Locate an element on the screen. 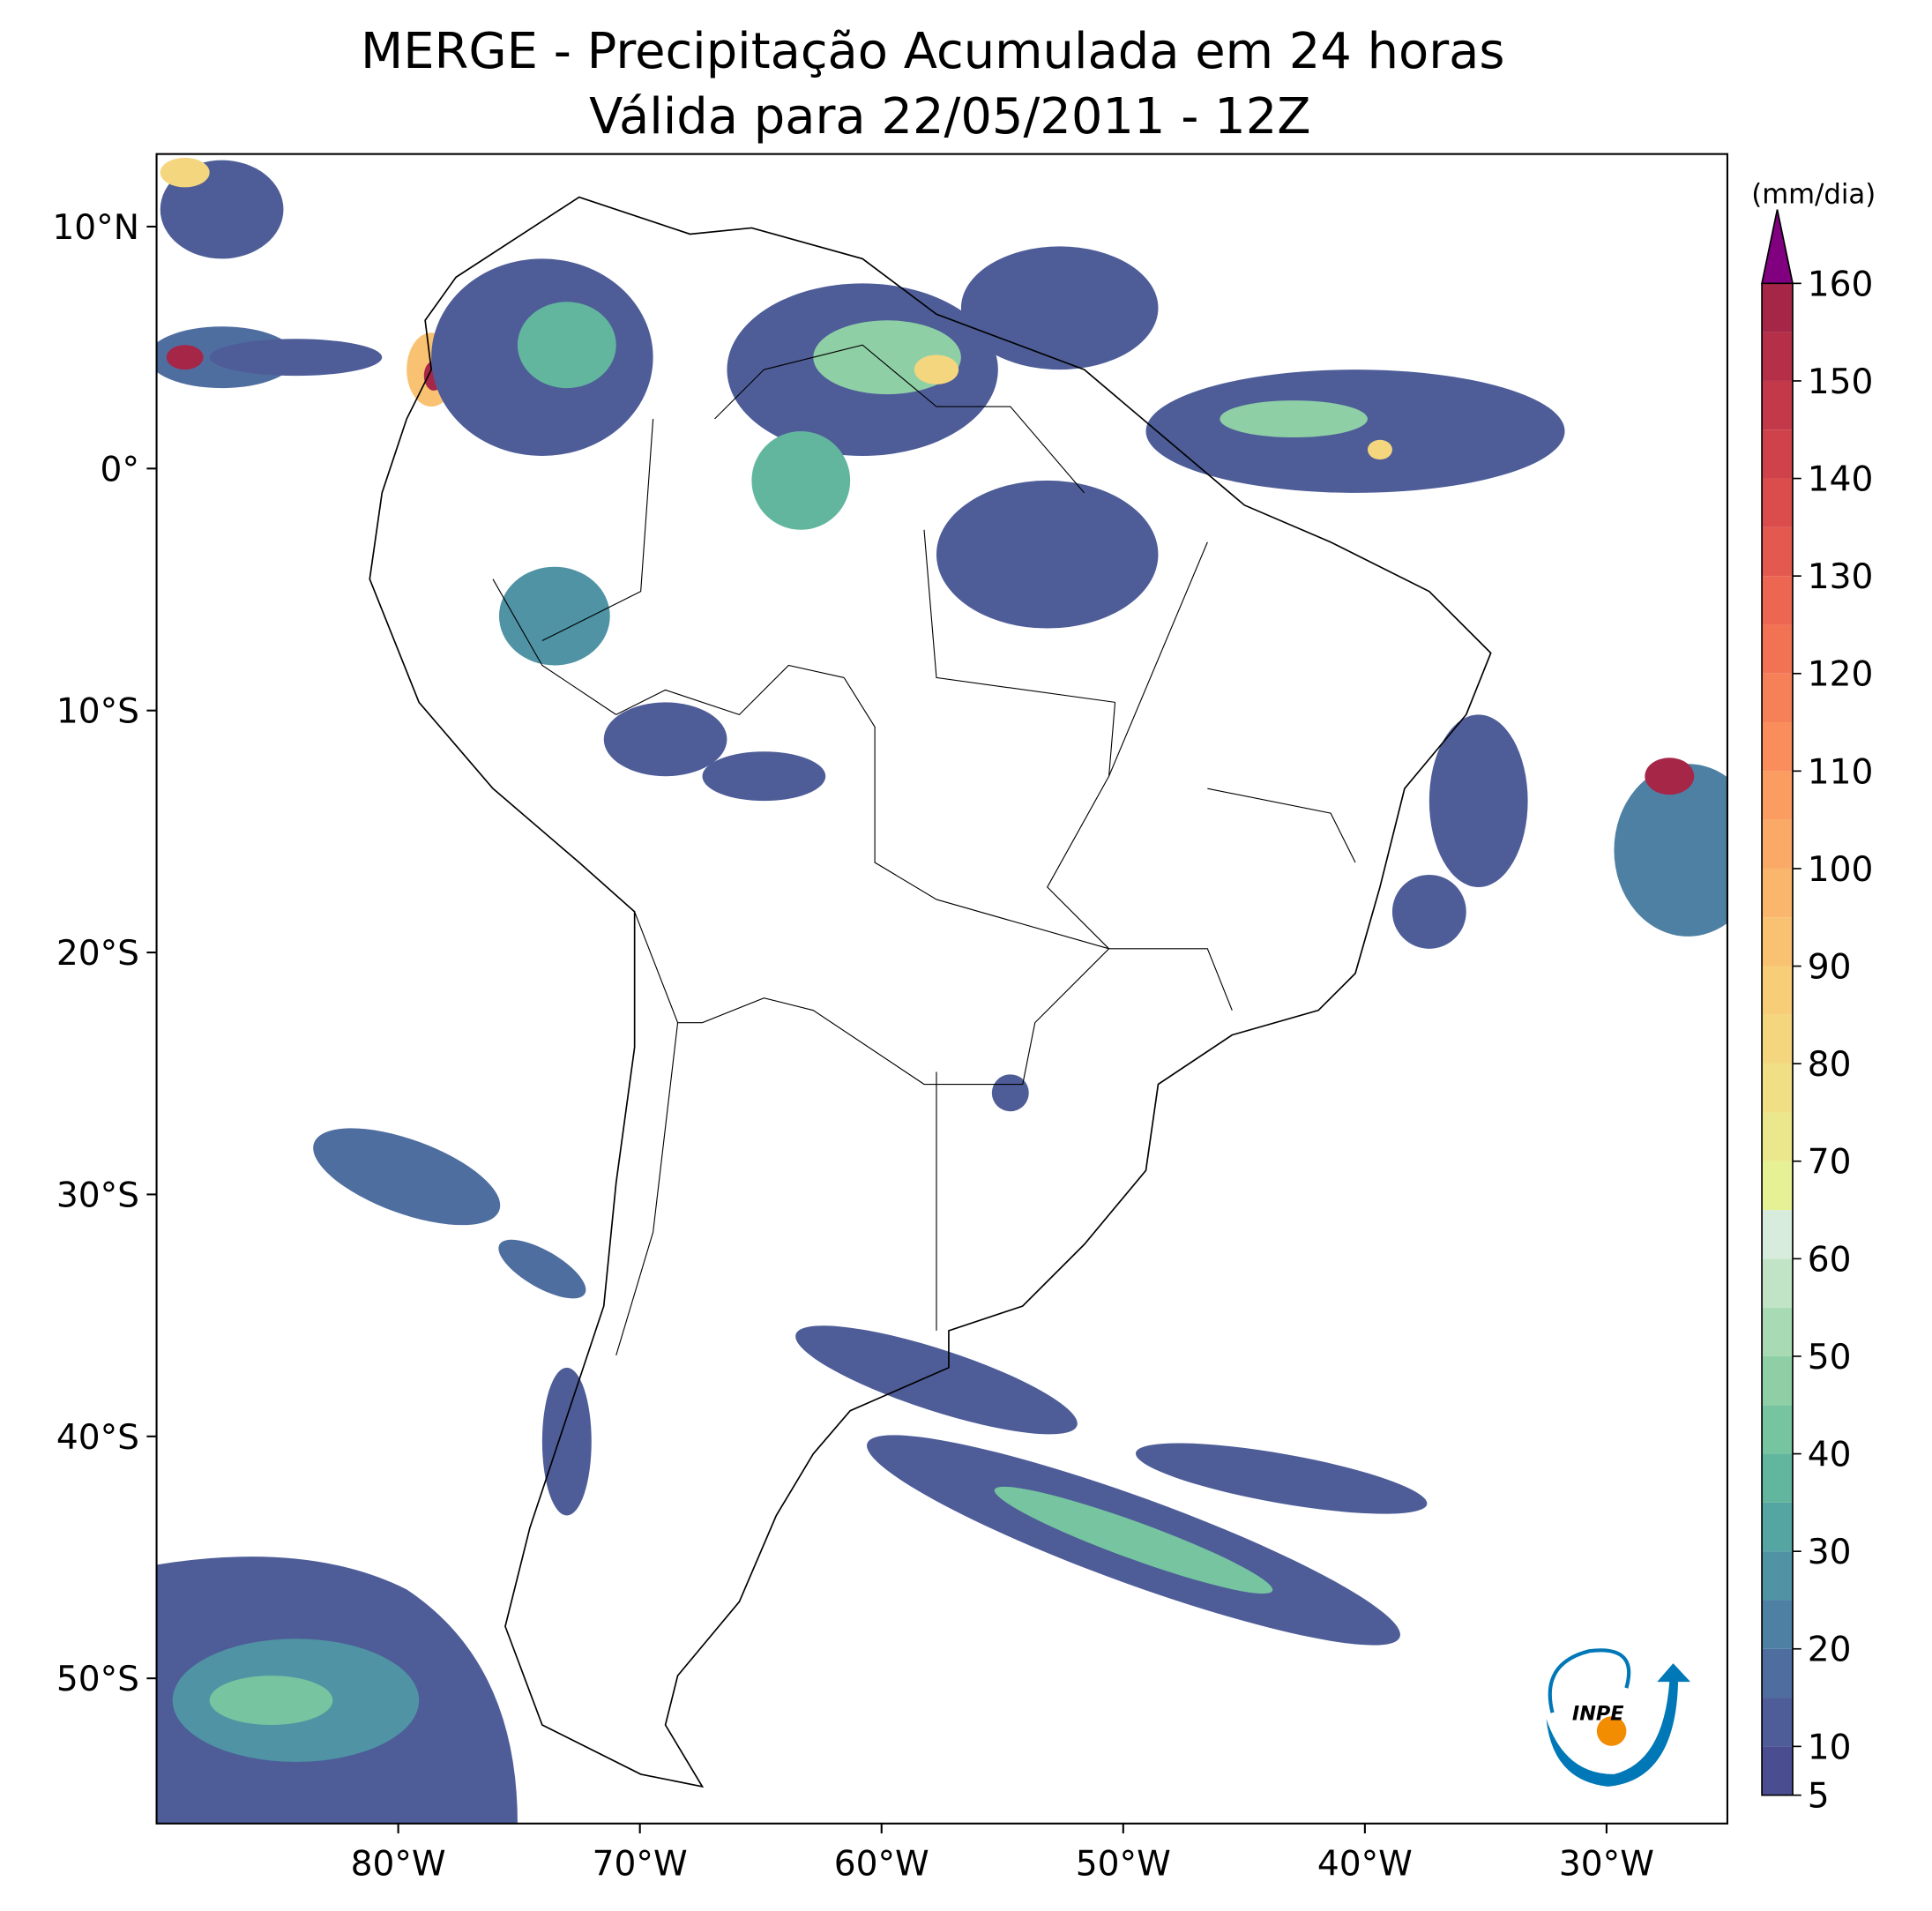 Image resolution: width=1932 pixels, height=1911 pixels. colorbar-tick-label: 60 is located at coordinates (1830, 1260).